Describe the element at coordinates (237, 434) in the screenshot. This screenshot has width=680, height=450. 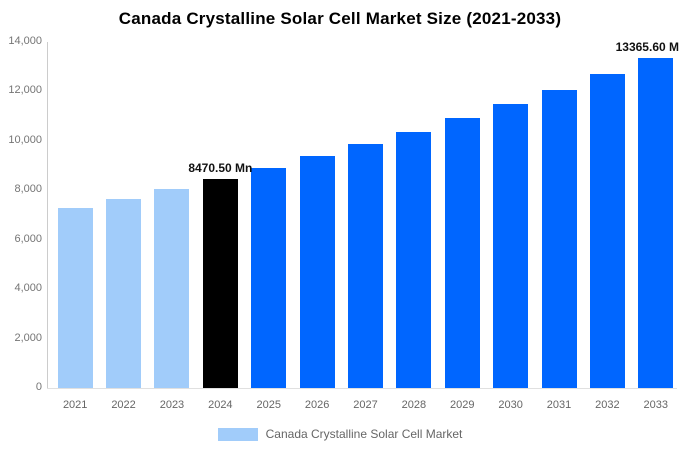
I see `legend-swatch` at that location.